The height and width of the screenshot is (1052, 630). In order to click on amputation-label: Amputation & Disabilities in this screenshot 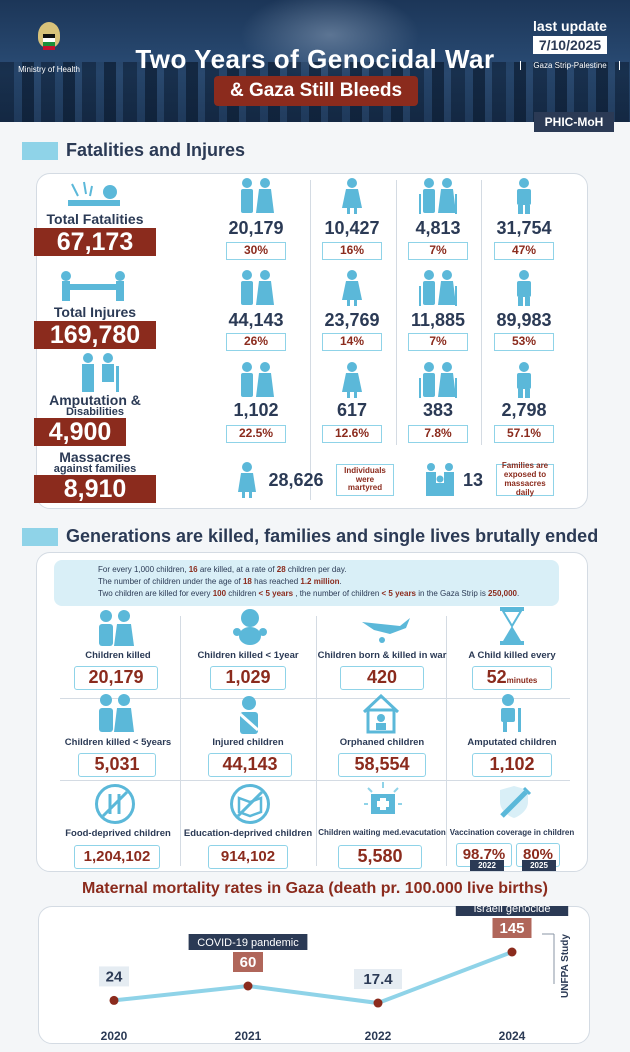, I will do `click(95, 405)`.